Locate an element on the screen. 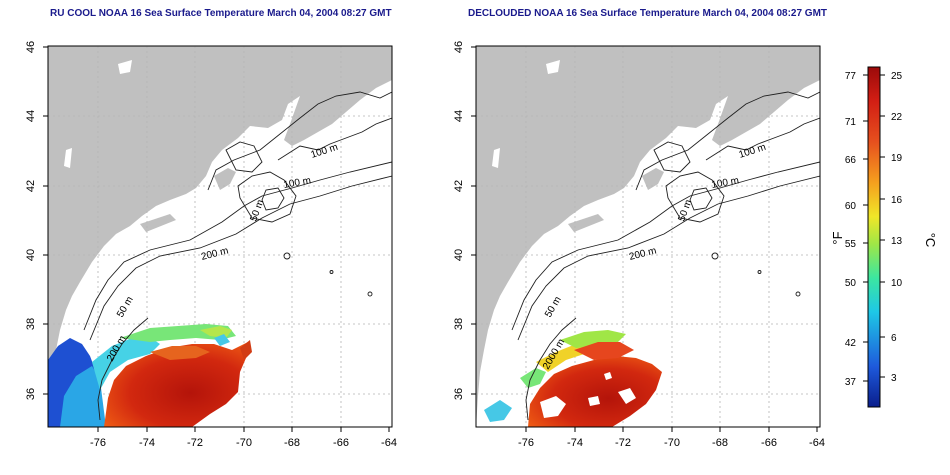  celsius-axis-label: °C is located at coordinates (930, 240).